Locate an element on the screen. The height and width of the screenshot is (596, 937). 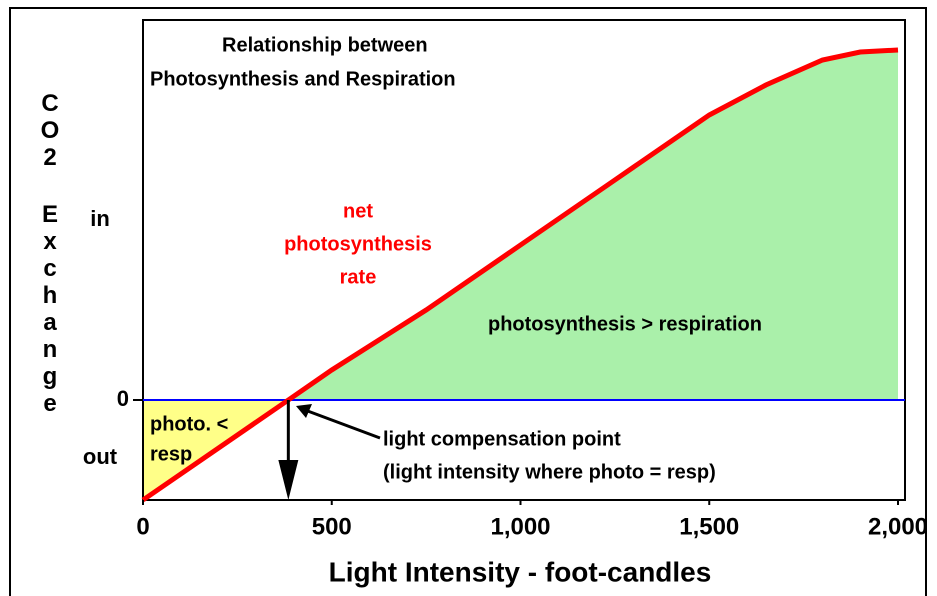
curve-label: photosynthesis is located at coordinates (358, 244).